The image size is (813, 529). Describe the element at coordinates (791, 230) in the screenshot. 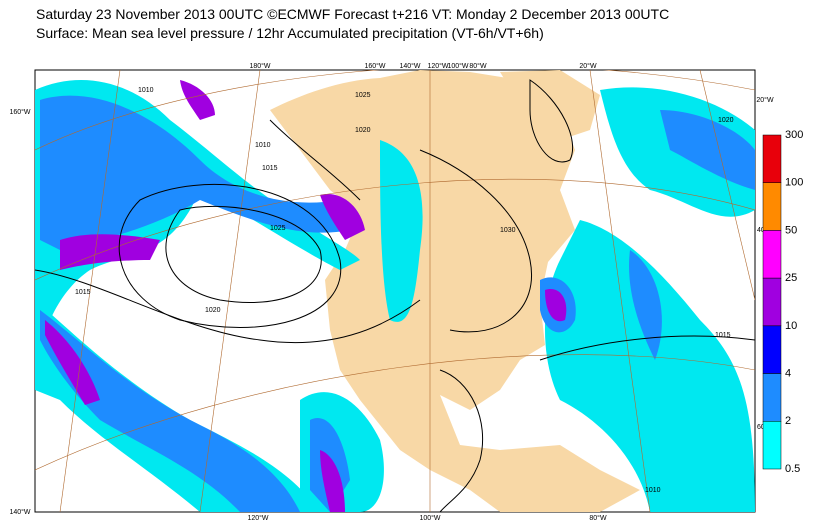

I see `colorbar-label: 50` at that location.